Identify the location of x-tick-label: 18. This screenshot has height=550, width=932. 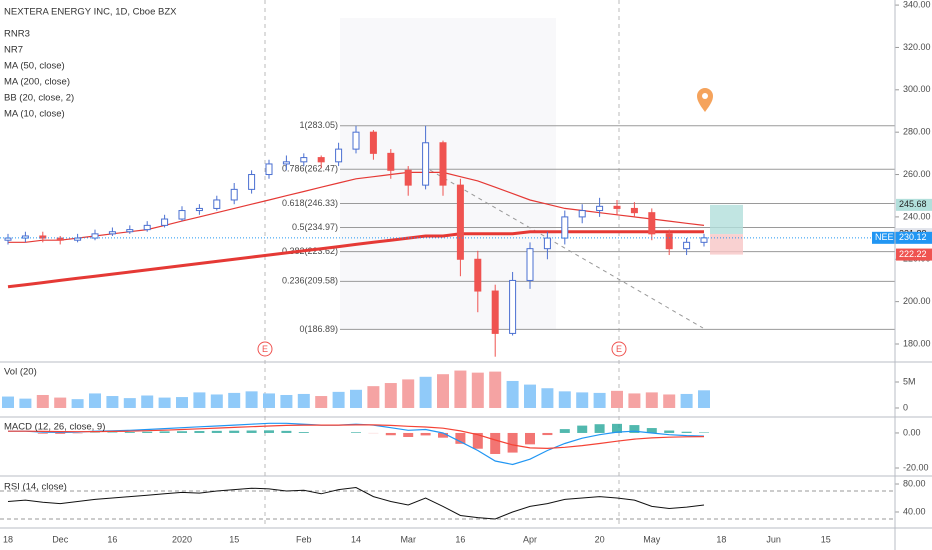
(8, 539).